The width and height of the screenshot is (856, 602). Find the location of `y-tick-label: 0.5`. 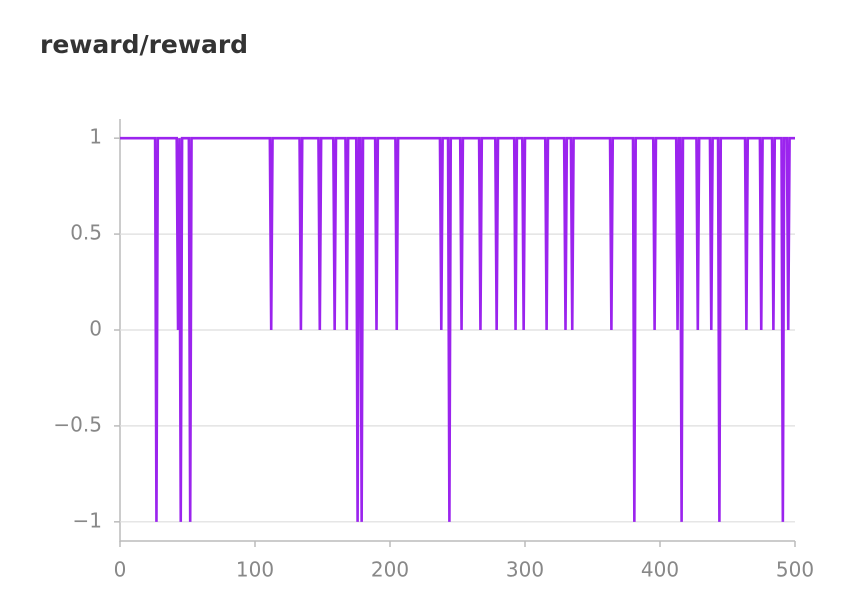

y-tick-label: 0.5 is located at coordinates (86, 233).